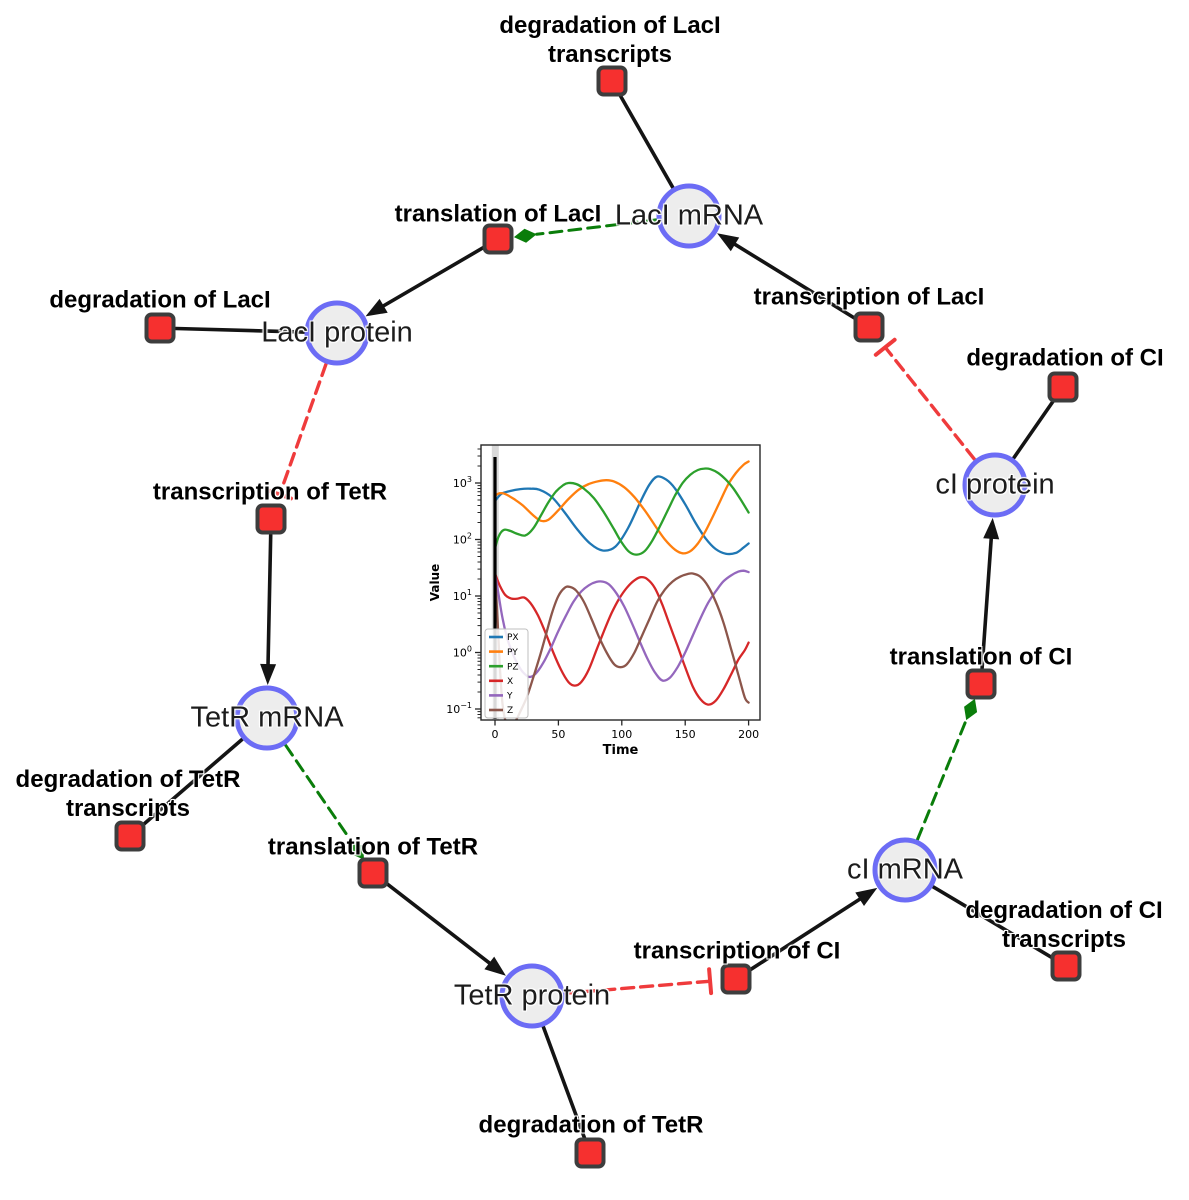  What do you see at coordinates (495, 734) in the screenshot?
I see `x-tick-label: 0` at bounding box center [495, 734].